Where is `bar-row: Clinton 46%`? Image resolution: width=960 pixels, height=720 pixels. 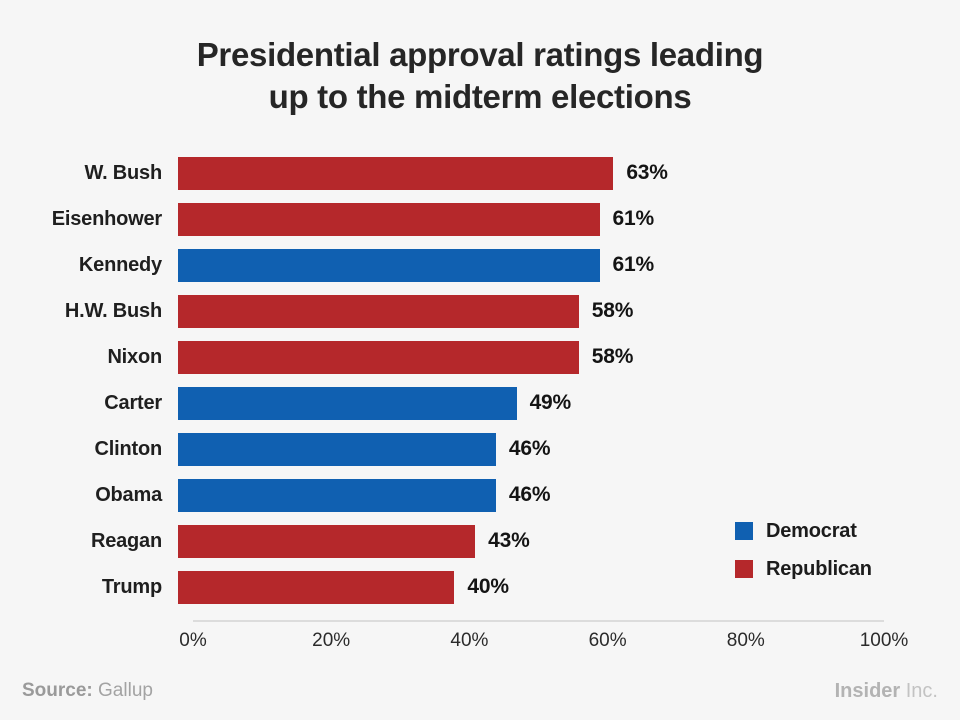 bar-row: Clinton 46% is located at coordinates (480, 449).